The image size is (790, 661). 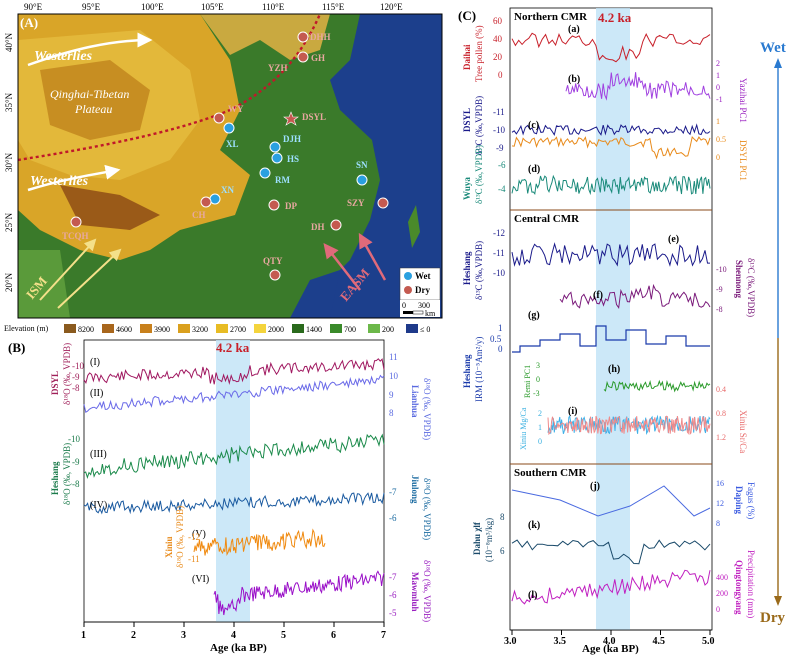 I want to click on series-dsyl-d13c, so click(x=611, y=129).